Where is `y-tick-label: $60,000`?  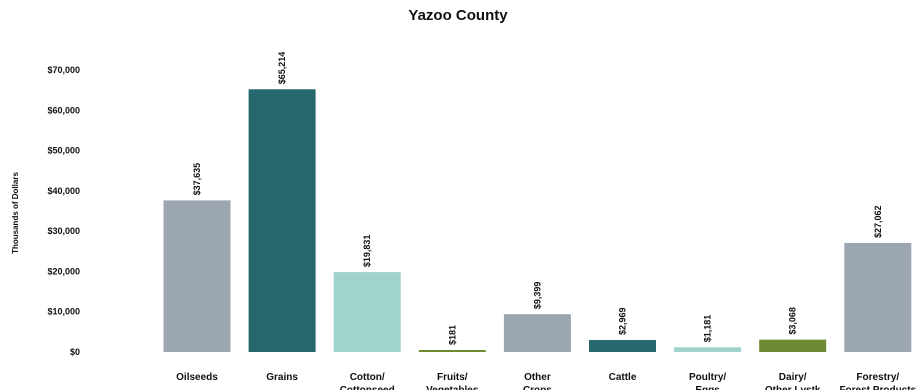 y-tick-label: $60,000 is located at coordinates (63, 110).